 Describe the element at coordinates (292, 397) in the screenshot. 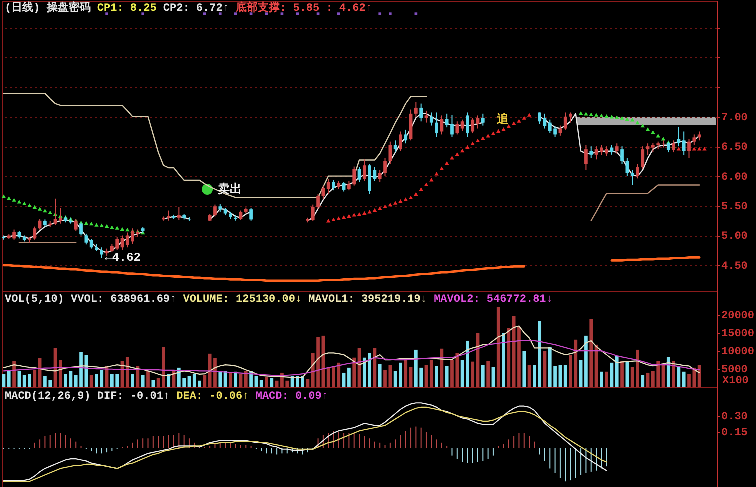

I see `annotation: MACD: 0.09↑` at that location.